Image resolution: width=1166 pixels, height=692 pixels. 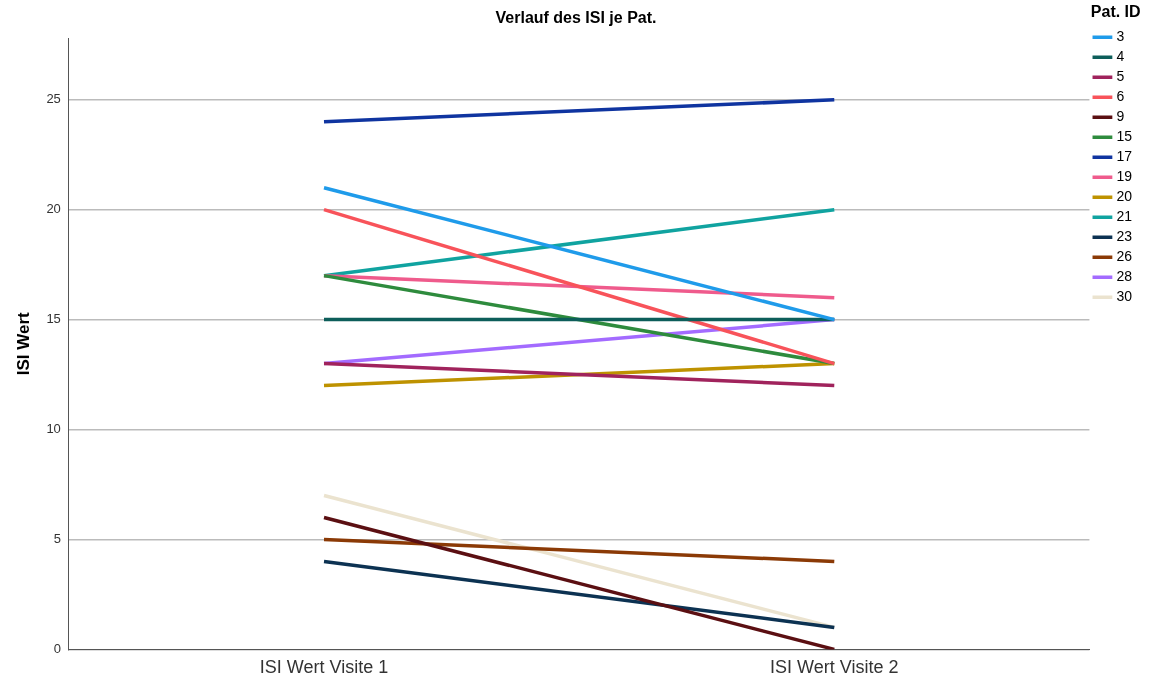 I want to click on y-tick-label: 5, so click(x=57, y=539).